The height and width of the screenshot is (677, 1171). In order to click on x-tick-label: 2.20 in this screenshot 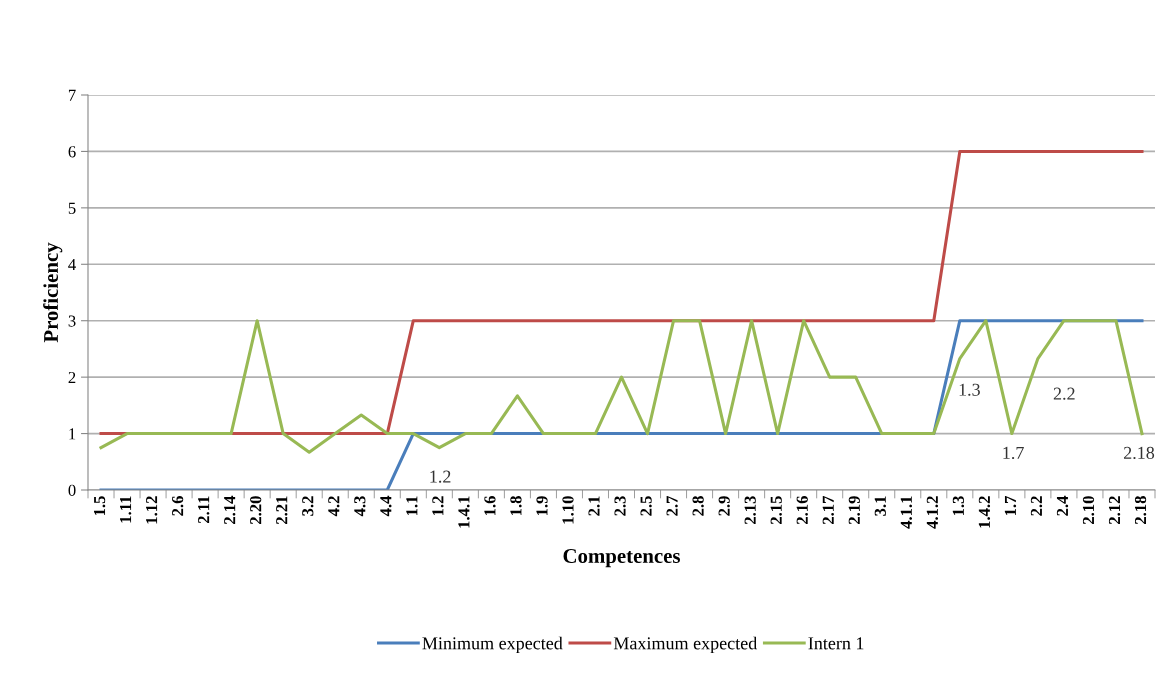, I will do `click(256, 510)`.